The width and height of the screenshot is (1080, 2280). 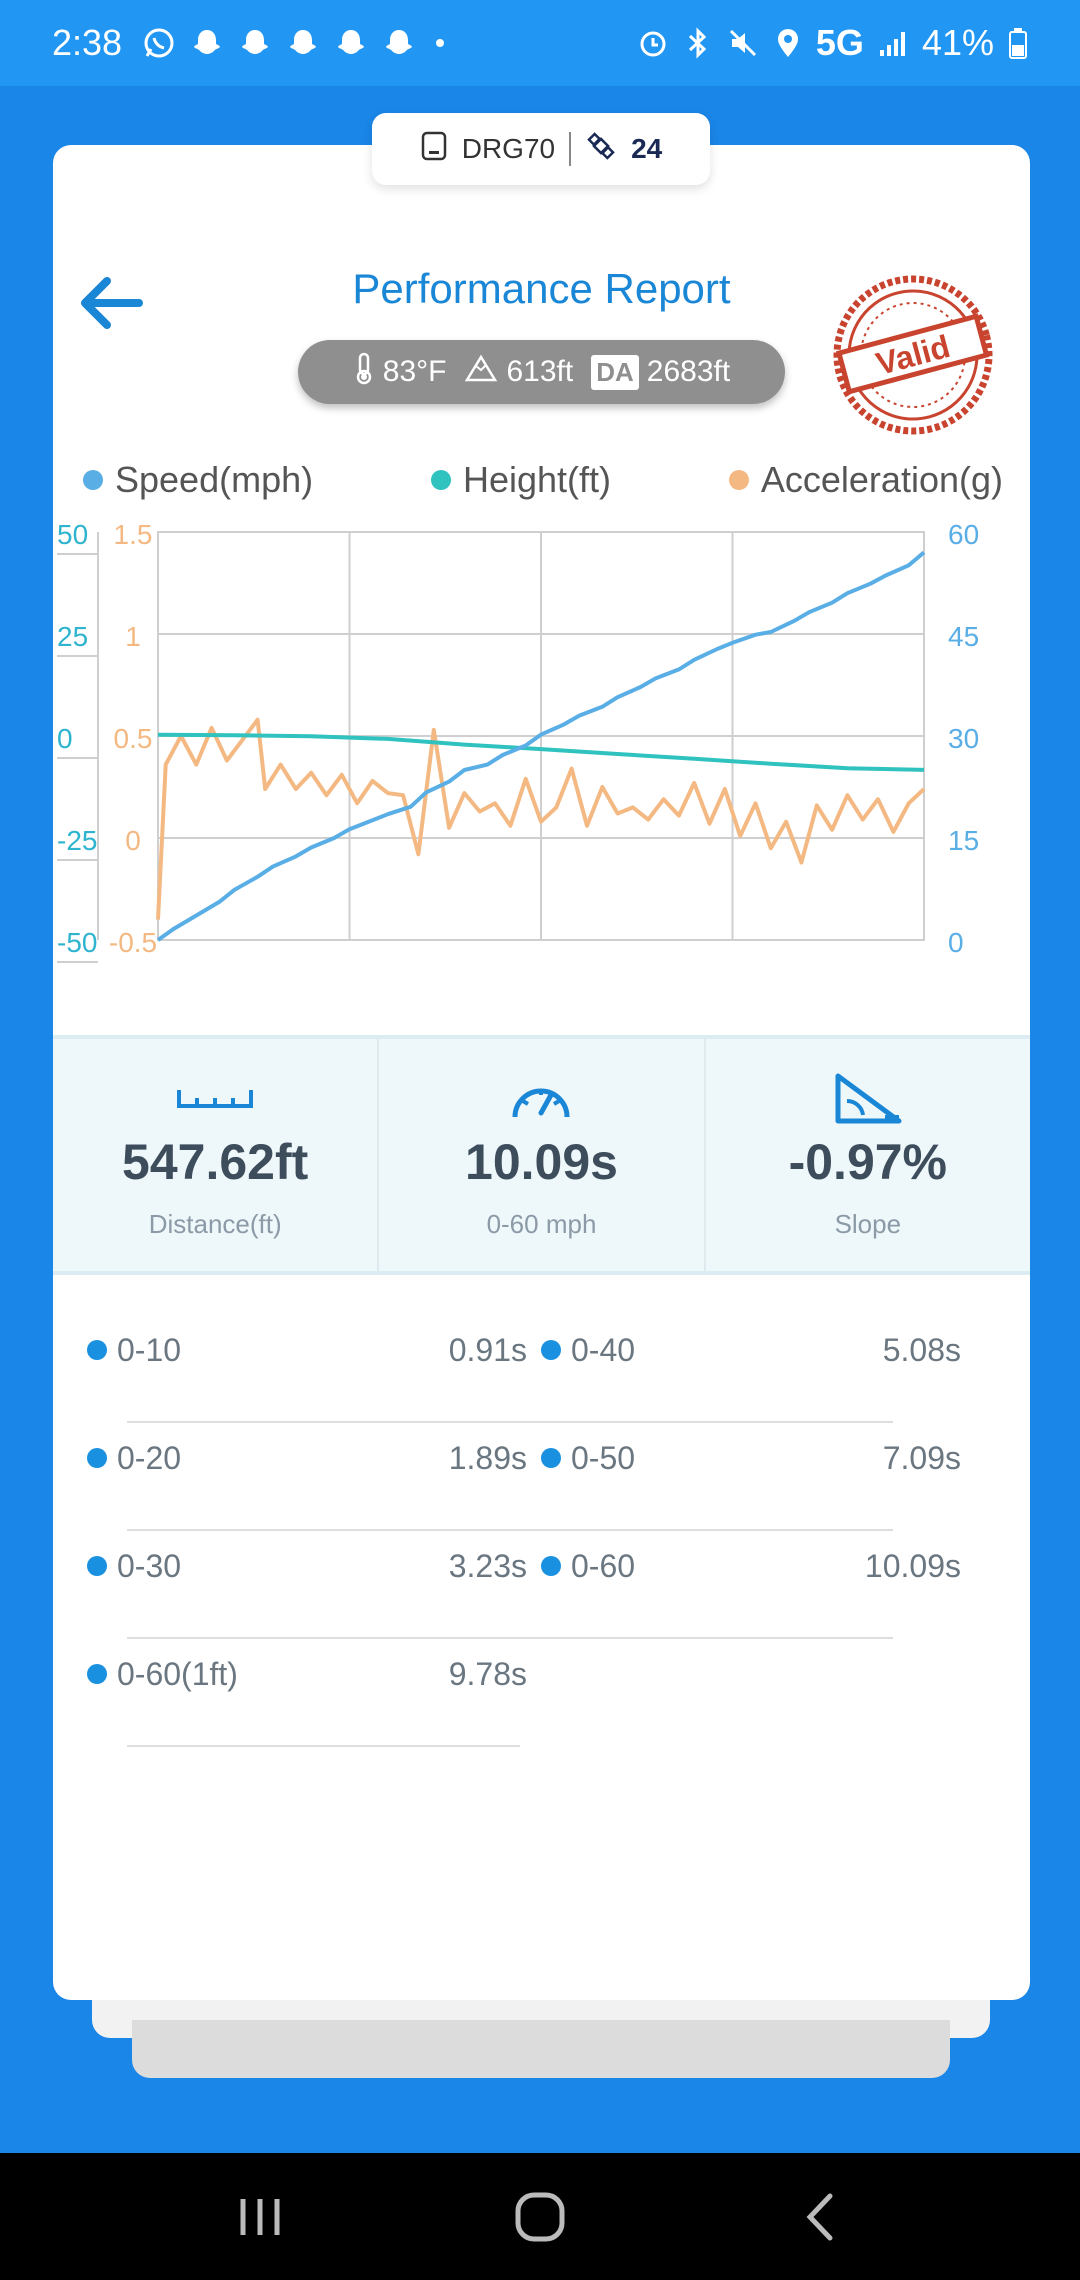 I want to click on height-tick-label: 25, so click(x=72, y=636).